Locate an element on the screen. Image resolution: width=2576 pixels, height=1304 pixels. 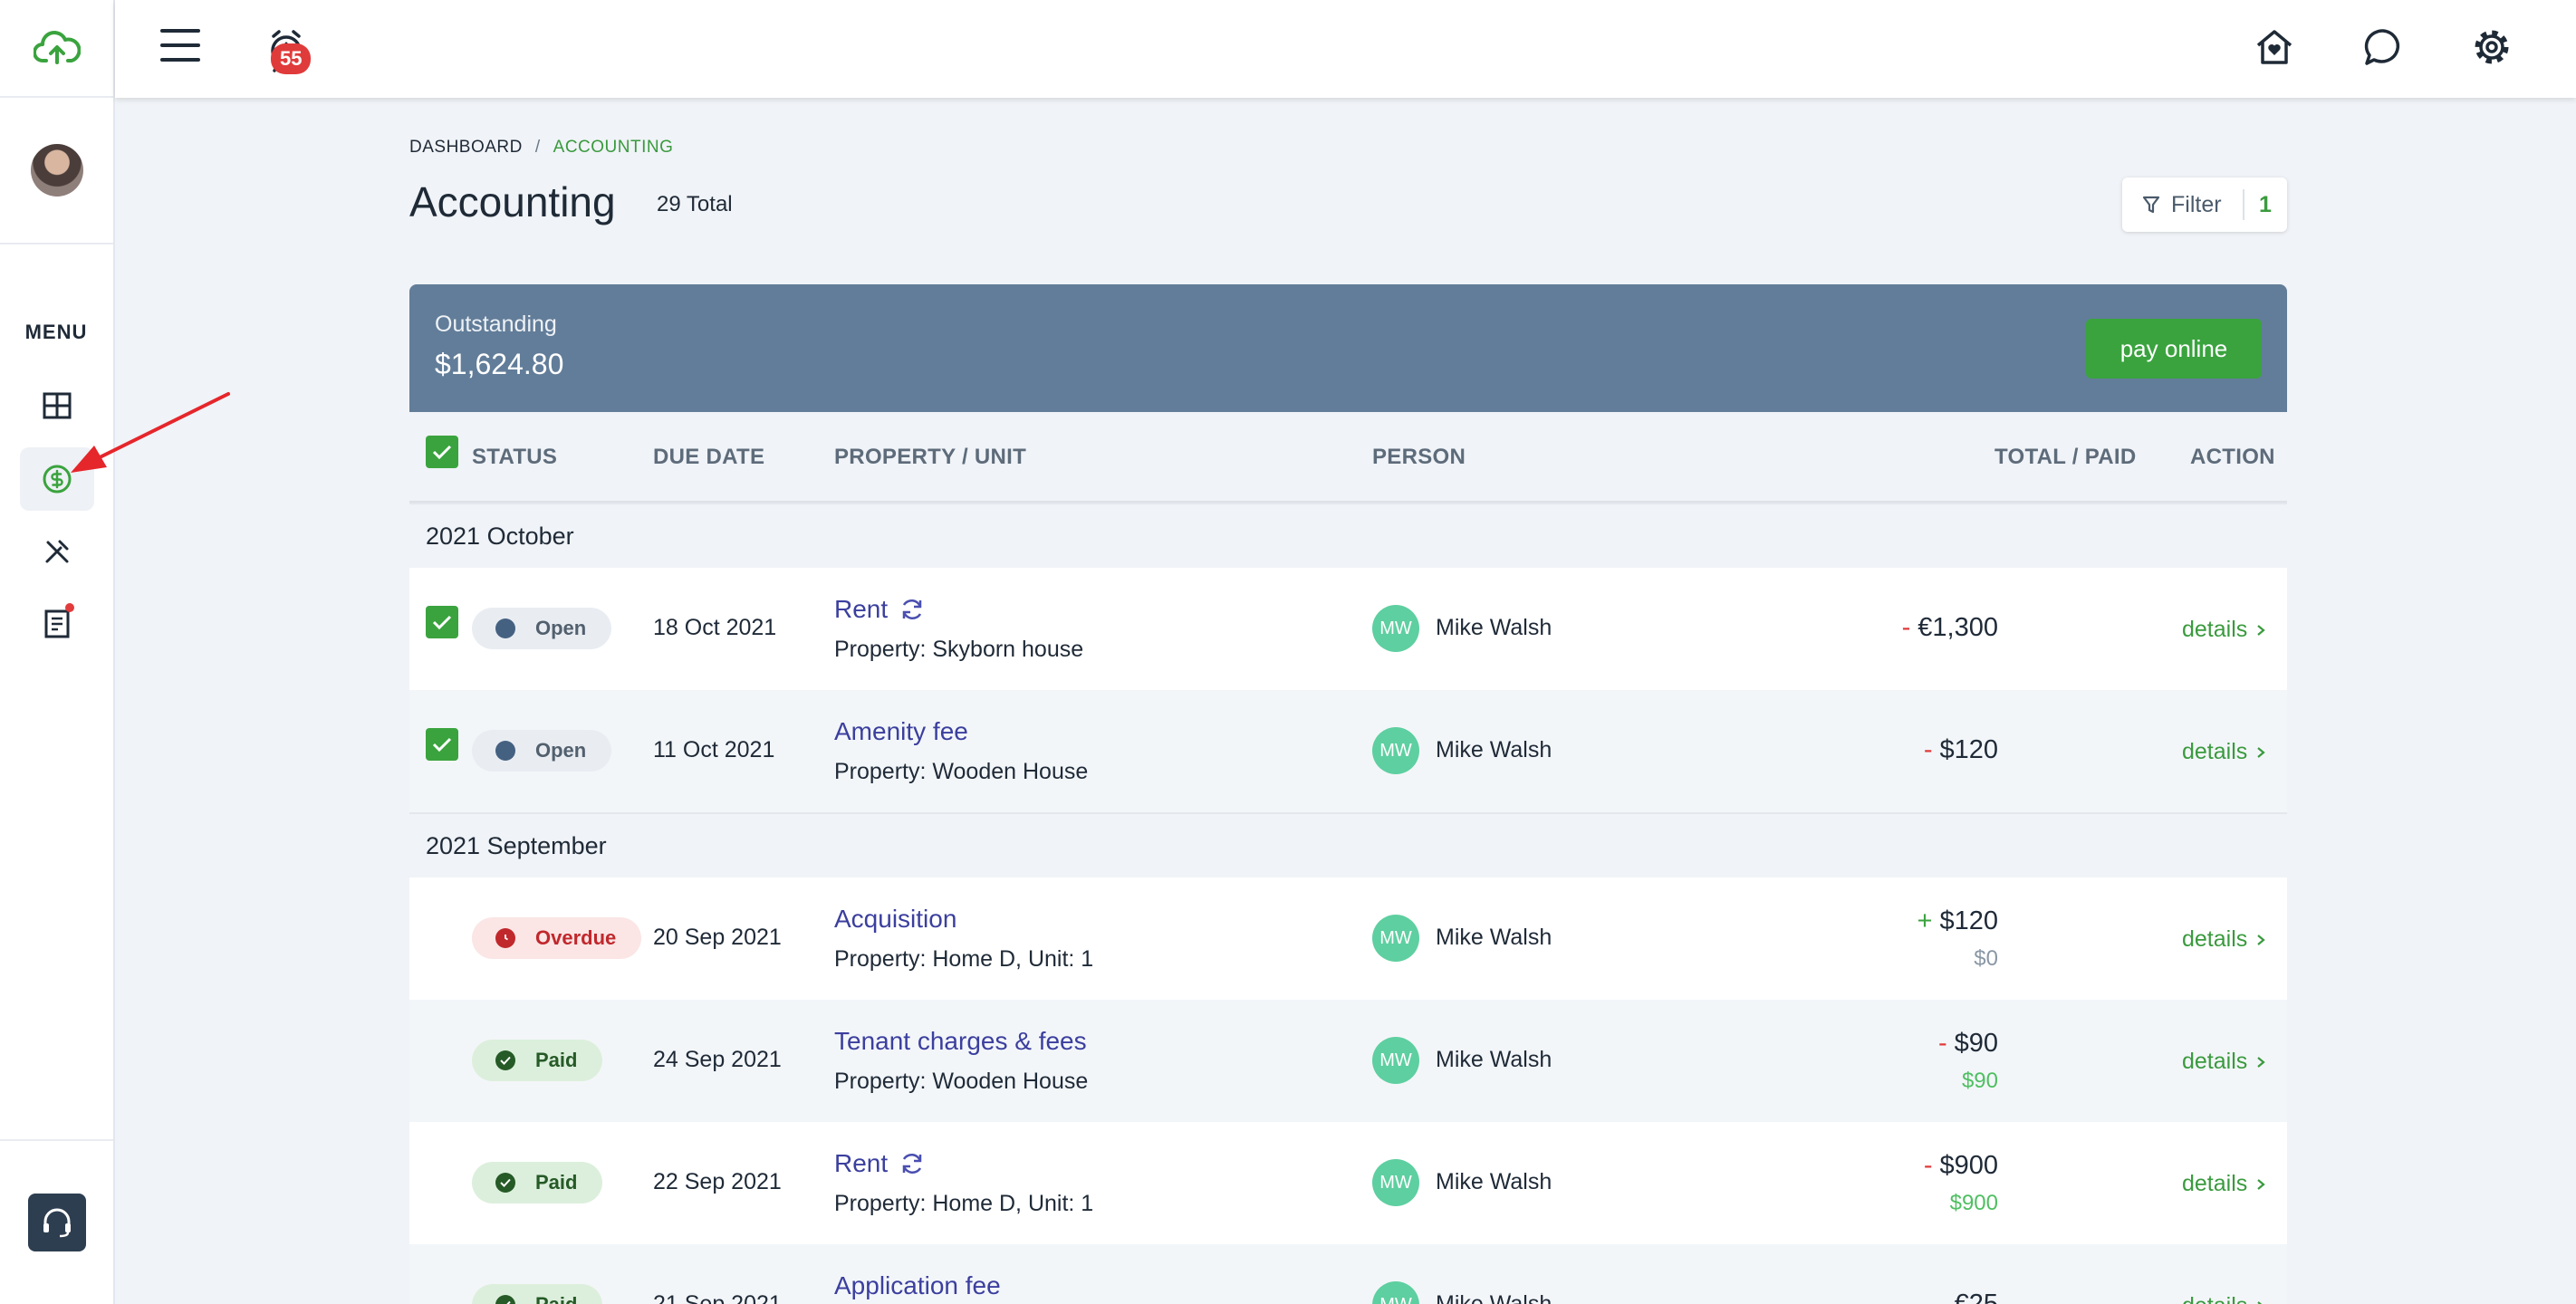
breadcrumb-current: ACCOUNTING is located at coordinates (613, 148).